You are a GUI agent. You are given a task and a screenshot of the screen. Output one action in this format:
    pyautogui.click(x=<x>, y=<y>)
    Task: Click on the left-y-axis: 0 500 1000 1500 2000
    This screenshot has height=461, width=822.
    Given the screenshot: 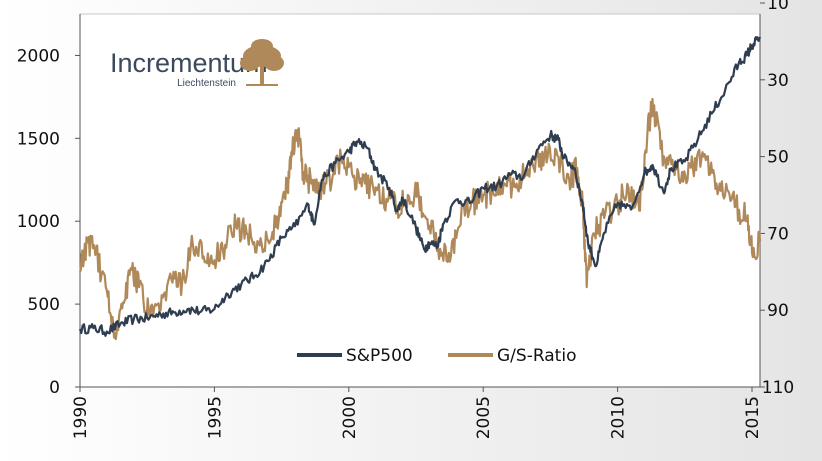 What is the action you would take?
    pyautogui.click(x=49, y=206)
    